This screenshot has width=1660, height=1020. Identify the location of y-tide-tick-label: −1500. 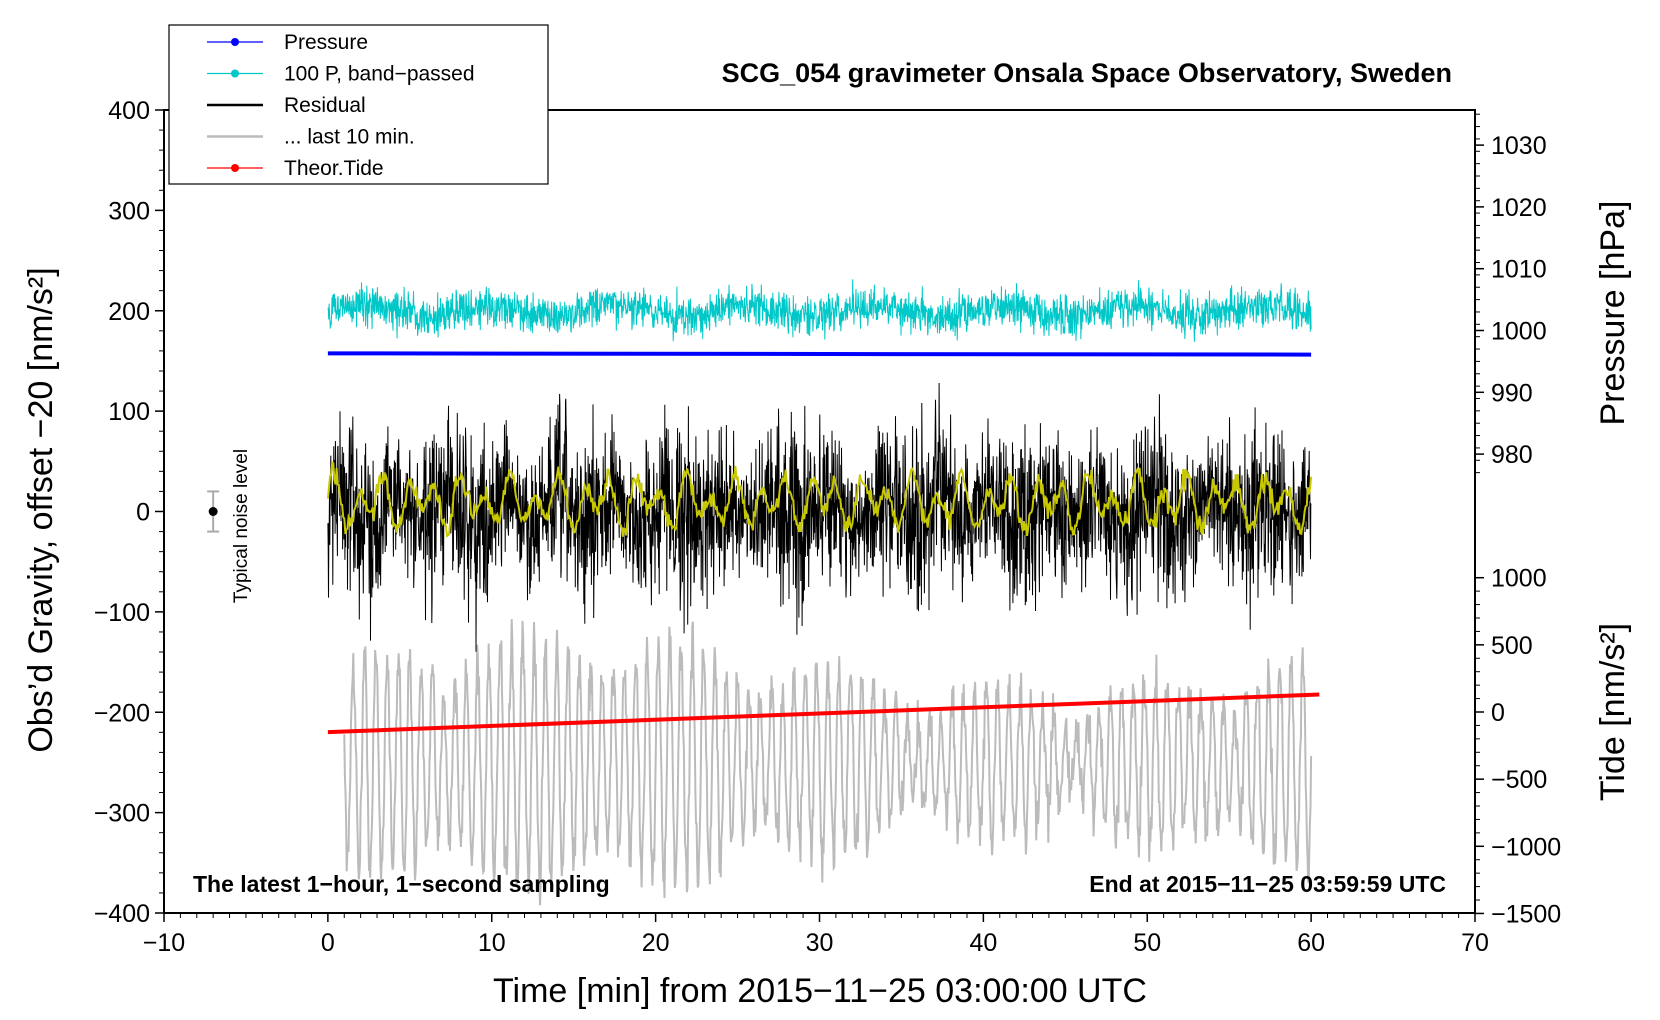
(1526, 914).